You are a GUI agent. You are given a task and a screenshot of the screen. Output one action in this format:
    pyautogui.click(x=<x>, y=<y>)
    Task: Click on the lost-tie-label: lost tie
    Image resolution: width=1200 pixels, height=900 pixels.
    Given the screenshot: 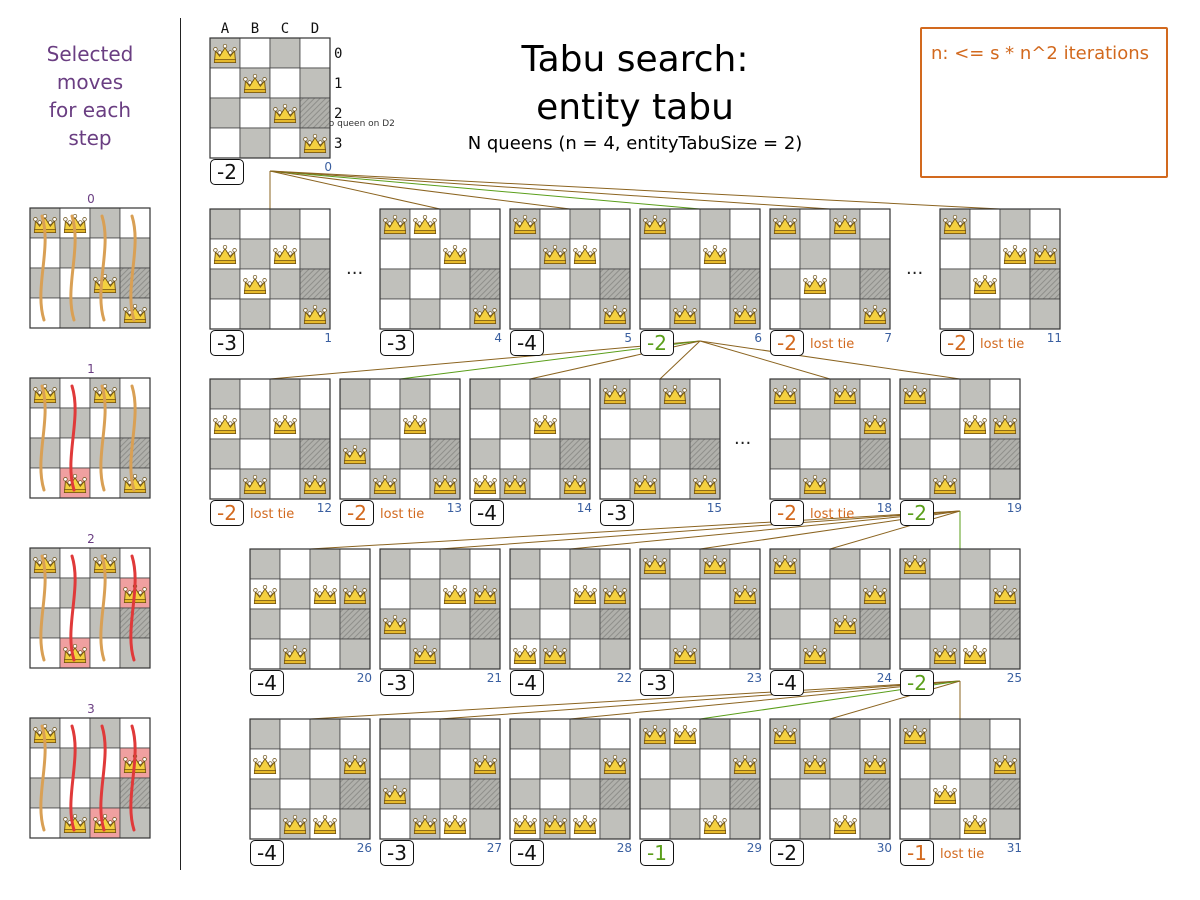 What is the action you would take?
    pyautogui.click(x=832, y=344)
    